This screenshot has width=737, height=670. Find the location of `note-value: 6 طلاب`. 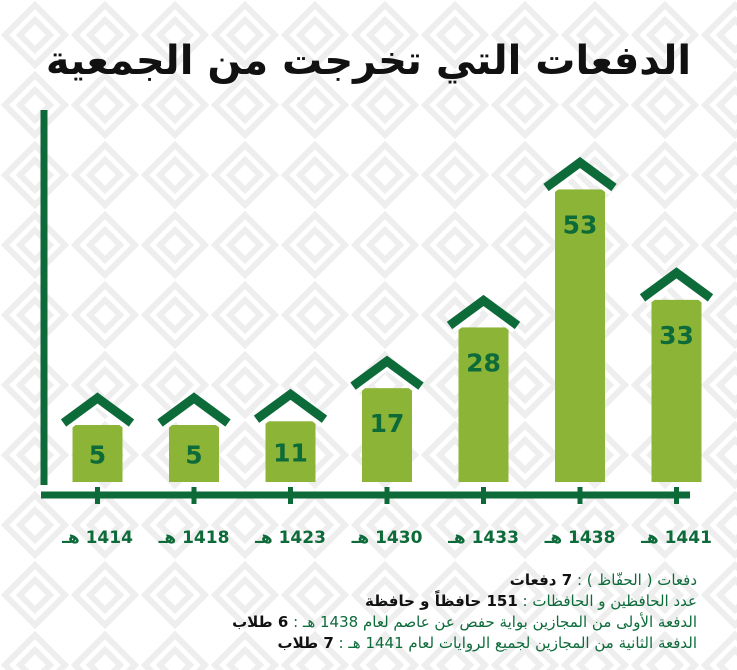

note-value: 6 طلاب is located at coordinates (260, 622).